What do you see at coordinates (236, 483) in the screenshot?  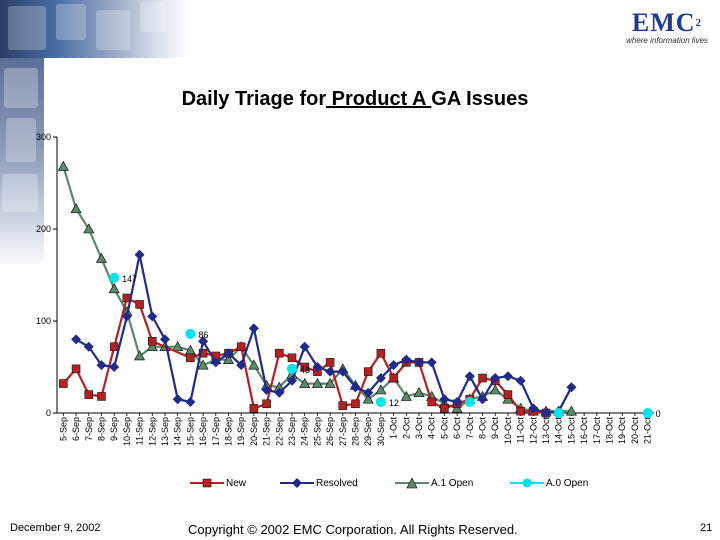 I see `legend-label-new: New` at bounding box center [236, 483].